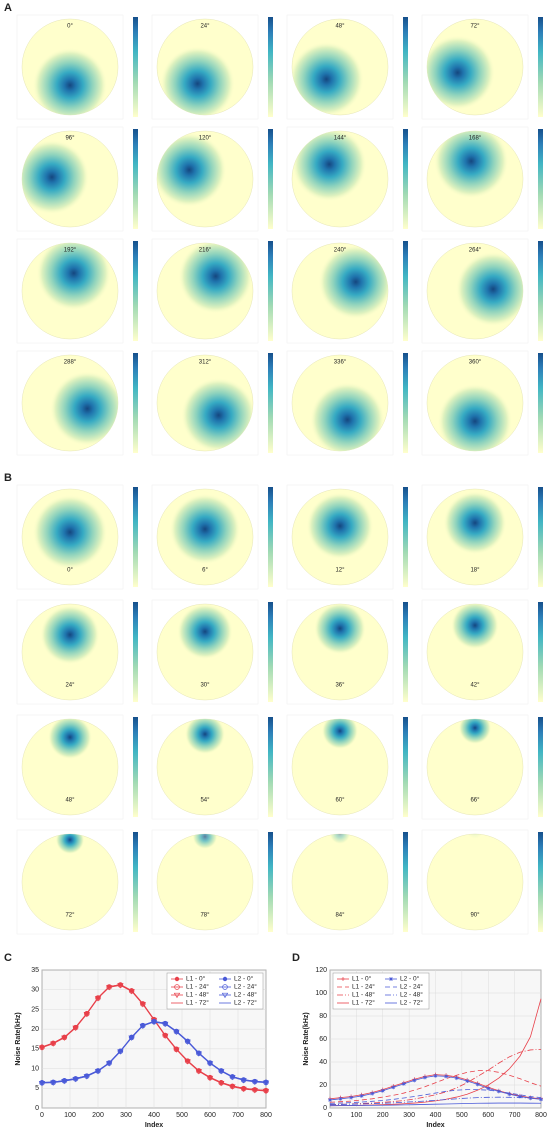 The height and width of the screenshot is (1138, 550). I want to click on heatmap-cell: 312°, so click(212, 403).